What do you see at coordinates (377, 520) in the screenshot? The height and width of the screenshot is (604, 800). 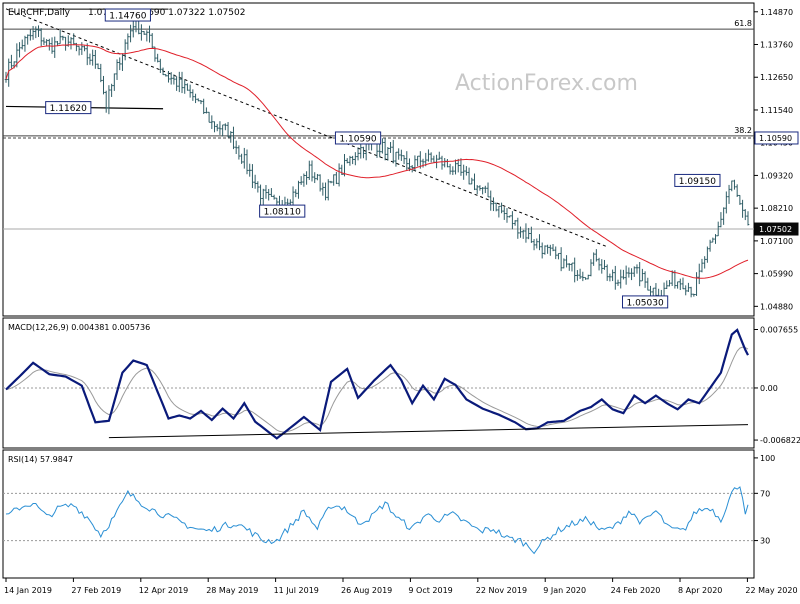 I see `rsi-line` at bounding box center [377, 520].